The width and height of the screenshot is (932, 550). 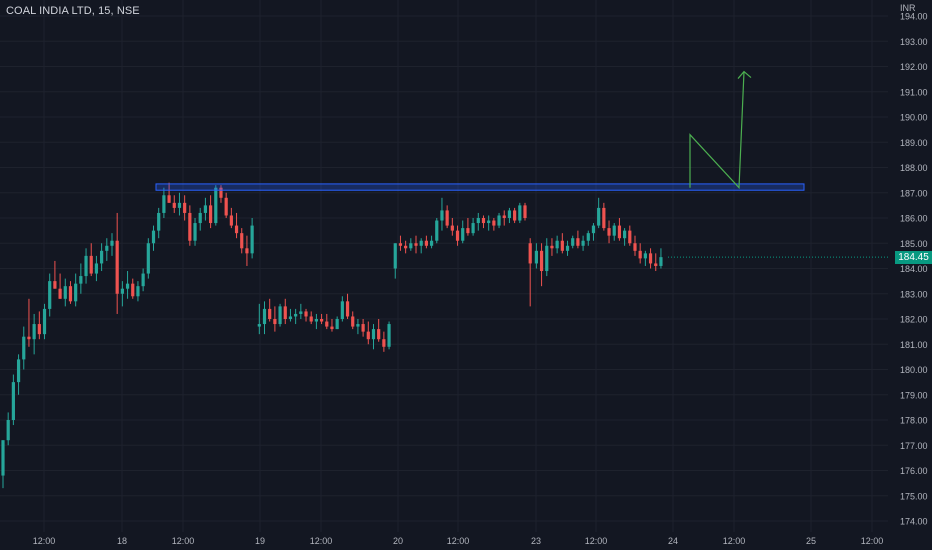 What do you see at coordinates (914, 67) in the screenshot?
I see `y-tick-label: 192.00` at bounding box center [914, 67].